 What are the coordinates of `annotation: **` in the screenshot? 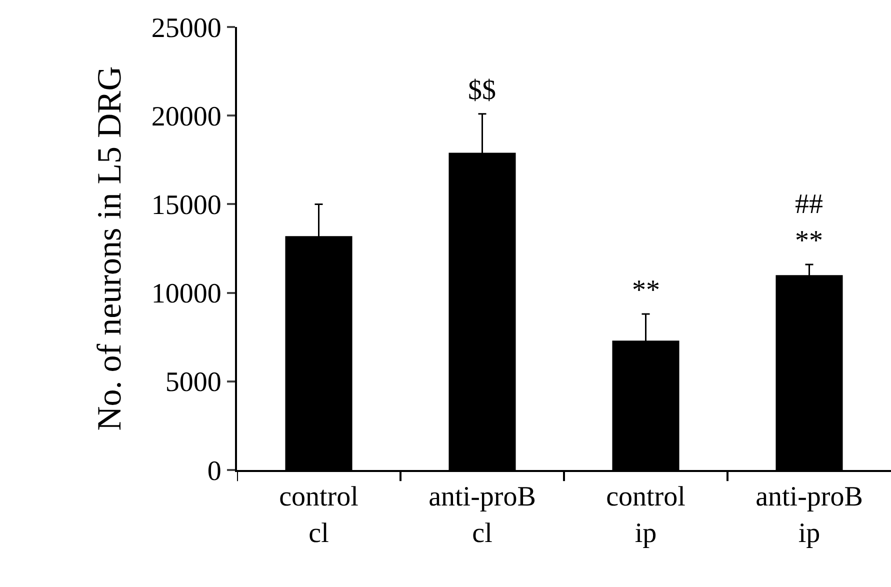 It's located at (646, 290).